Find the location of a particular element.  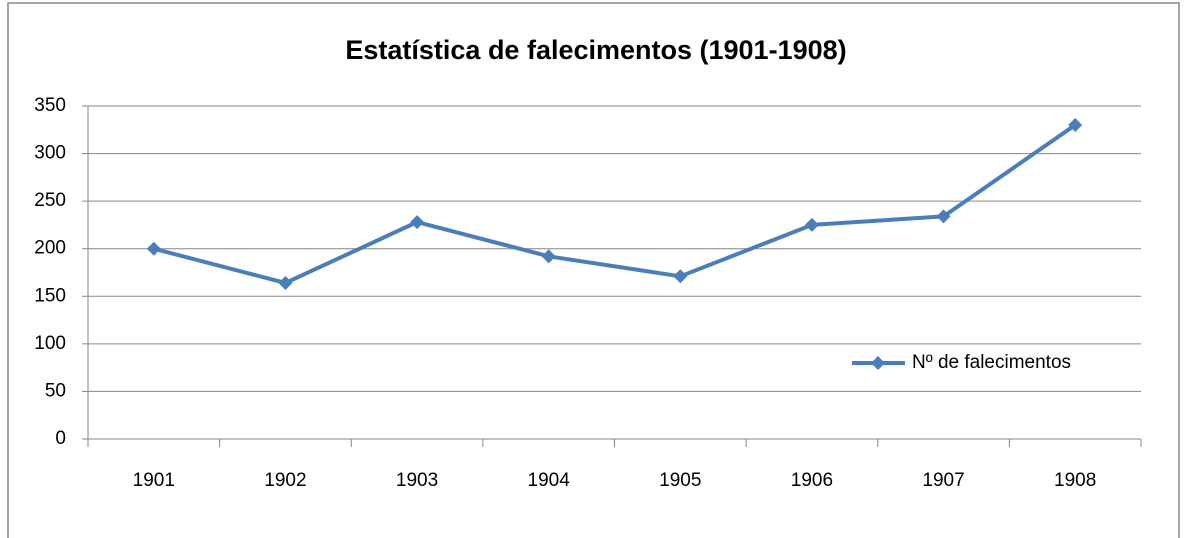

x-tick-label: 1905 is located at coordinates (680, 480).